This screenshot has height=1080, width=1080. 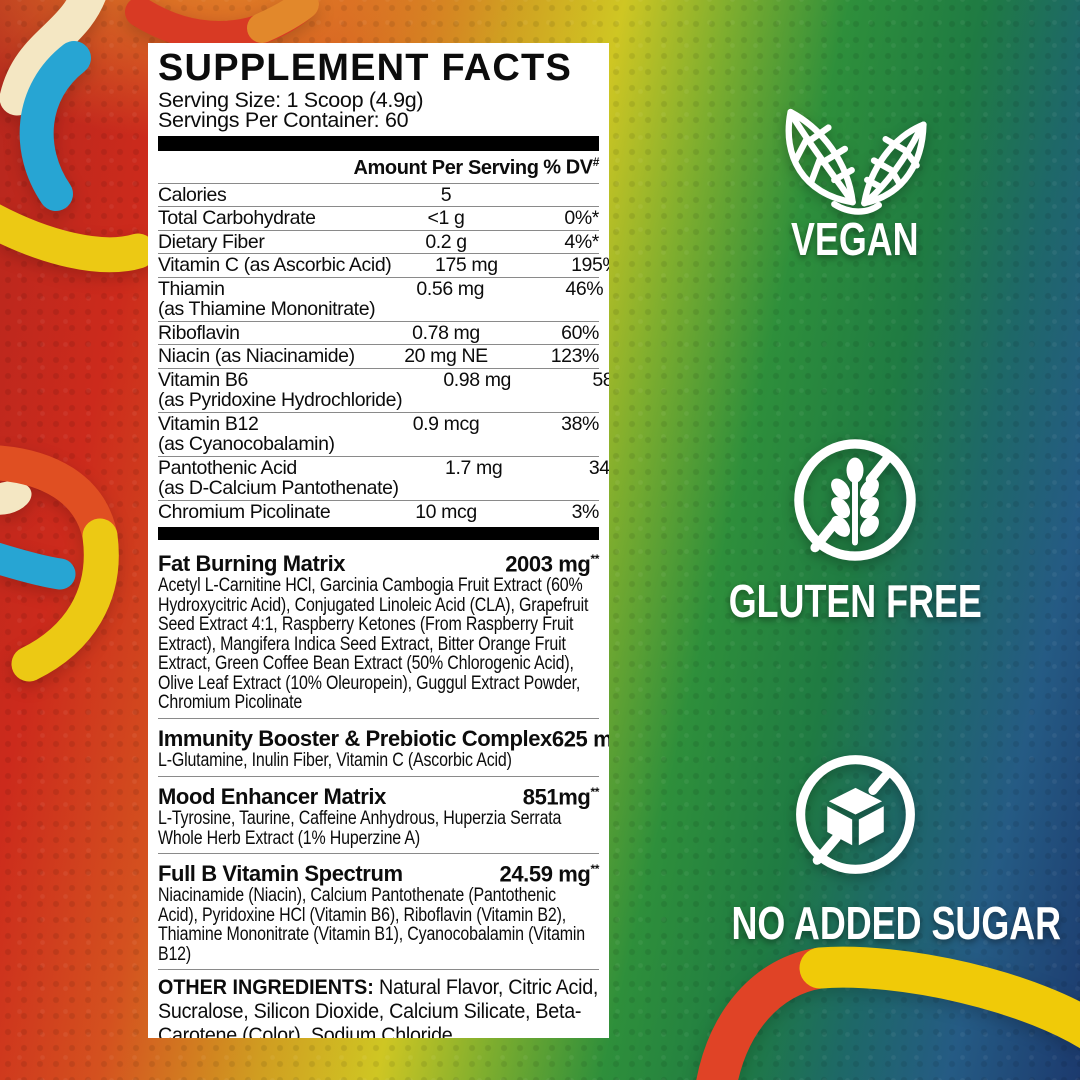 What do you see at coordinates (477, 379) in the screenshot?
I see `nutrient-amount: 0.98 mg` at bounding box center [477, 379].